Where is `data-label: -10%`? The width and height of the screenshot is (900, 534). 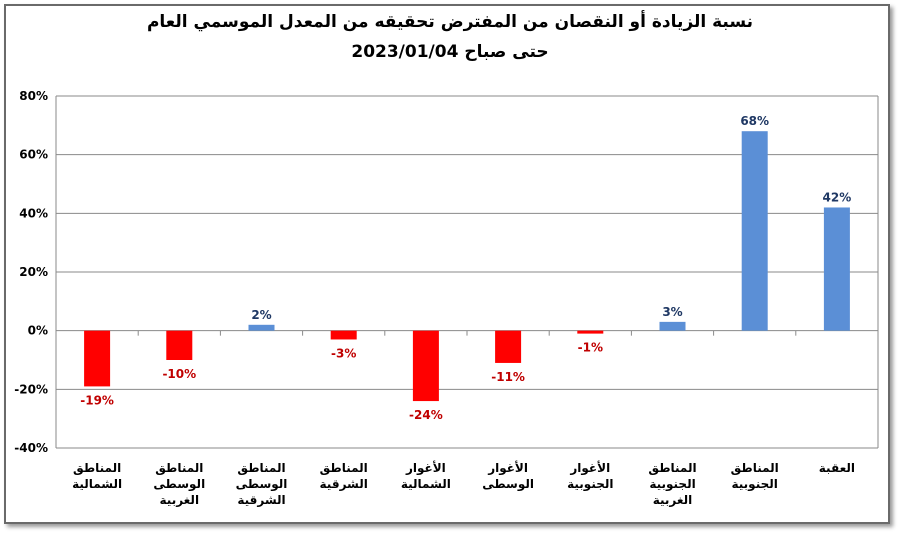
data-label: -10% is located at coordinates (179, 374).